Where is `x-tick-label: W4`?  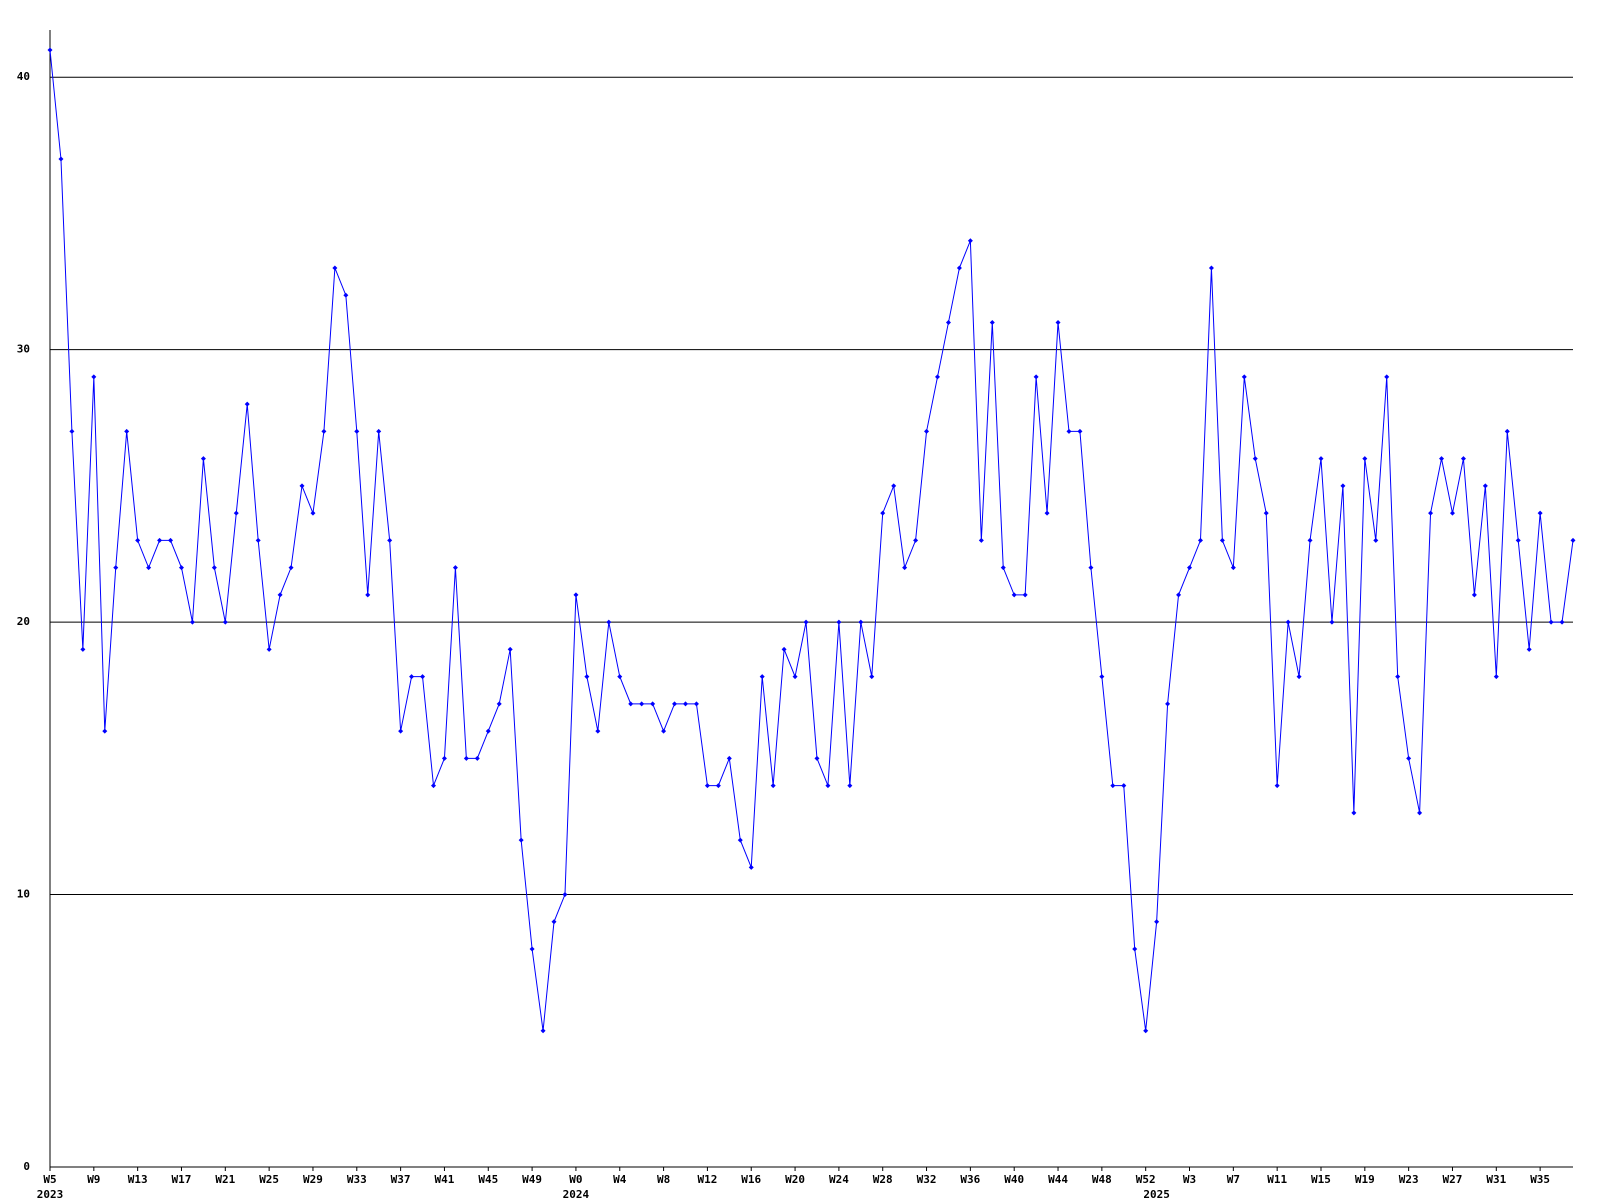 x-tick-label: W4 is located at coordinates (620, 1179).